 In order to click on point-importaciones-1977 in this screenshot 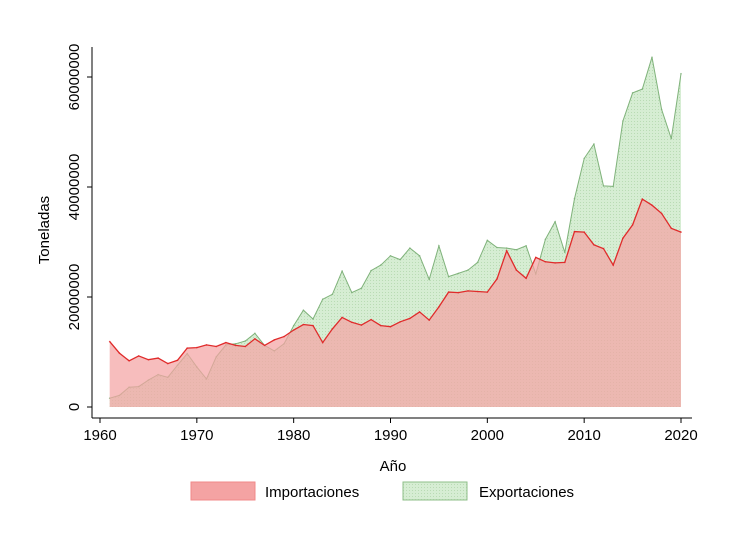, I will do `click(264, 345)`.